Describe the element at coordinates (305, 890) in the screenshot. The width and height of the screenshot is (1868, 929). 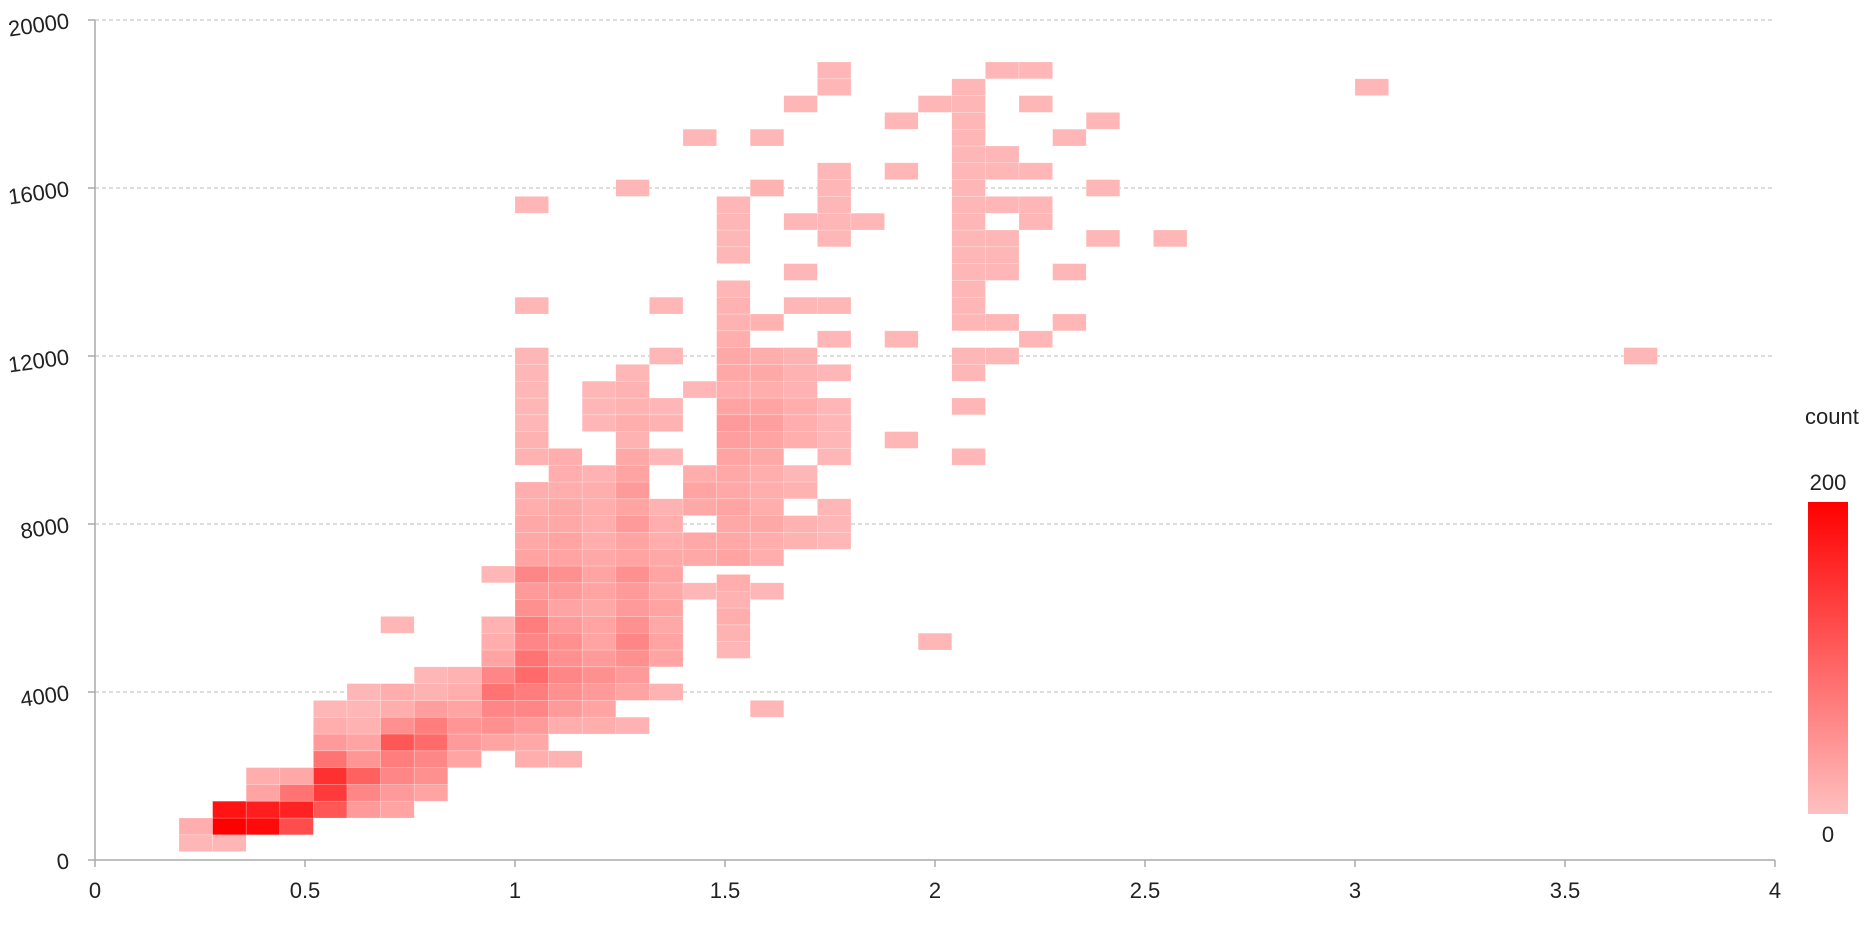
I see `x-tick-label: 0.5` at that location.